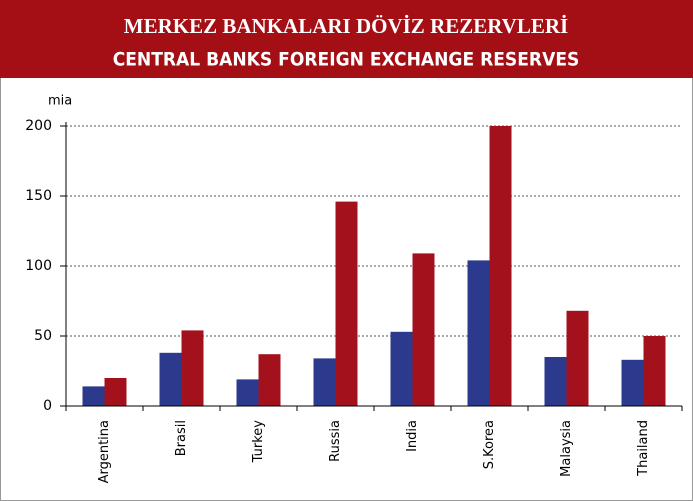 Image resolution: width=693 pixels, height=501 pixels. I want to click on x-tick-label: S.Korea, so click(489, 444).